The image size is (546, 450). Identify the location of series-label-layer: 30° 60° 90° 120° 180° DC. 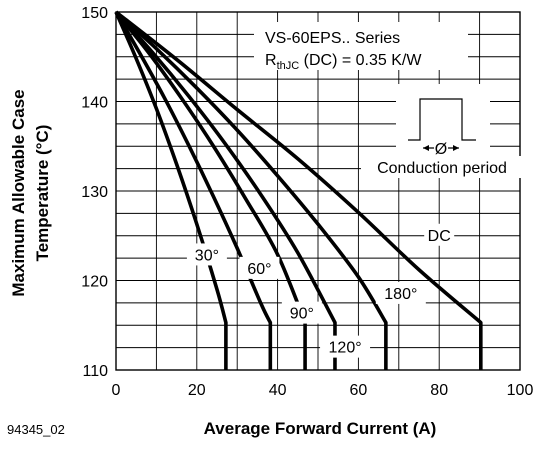
(320, 290).